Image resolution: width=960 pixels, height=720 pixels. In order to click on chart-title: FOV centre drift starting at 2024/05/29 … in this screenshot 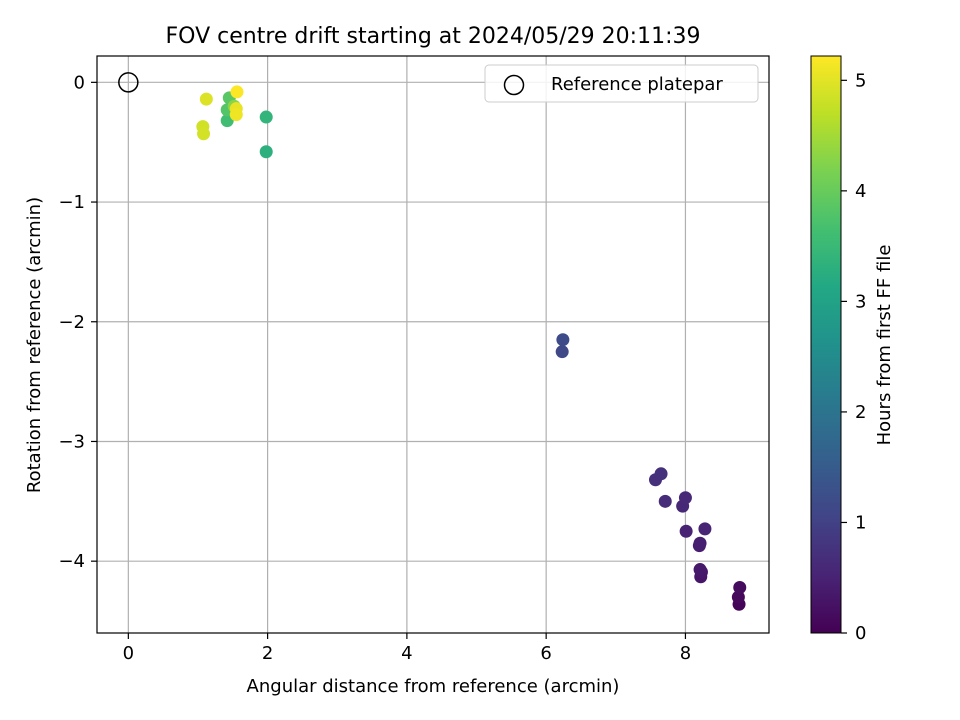, I will do `click(433, 36)`.